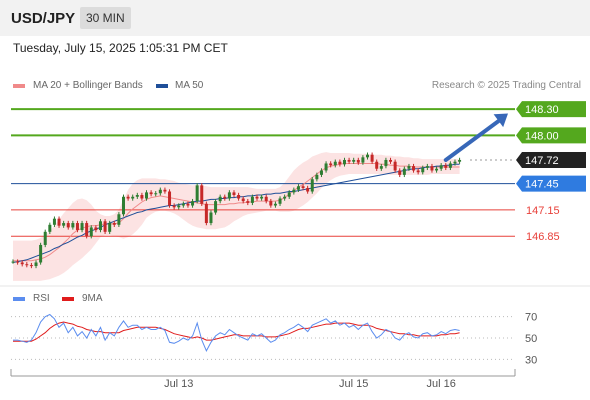 Image resolution: width=590 pixels, height=400 pixels. Describe the element at coordinates (353, 384) in the screenshot. I see `x-tick-label: Jul 15` at that location.